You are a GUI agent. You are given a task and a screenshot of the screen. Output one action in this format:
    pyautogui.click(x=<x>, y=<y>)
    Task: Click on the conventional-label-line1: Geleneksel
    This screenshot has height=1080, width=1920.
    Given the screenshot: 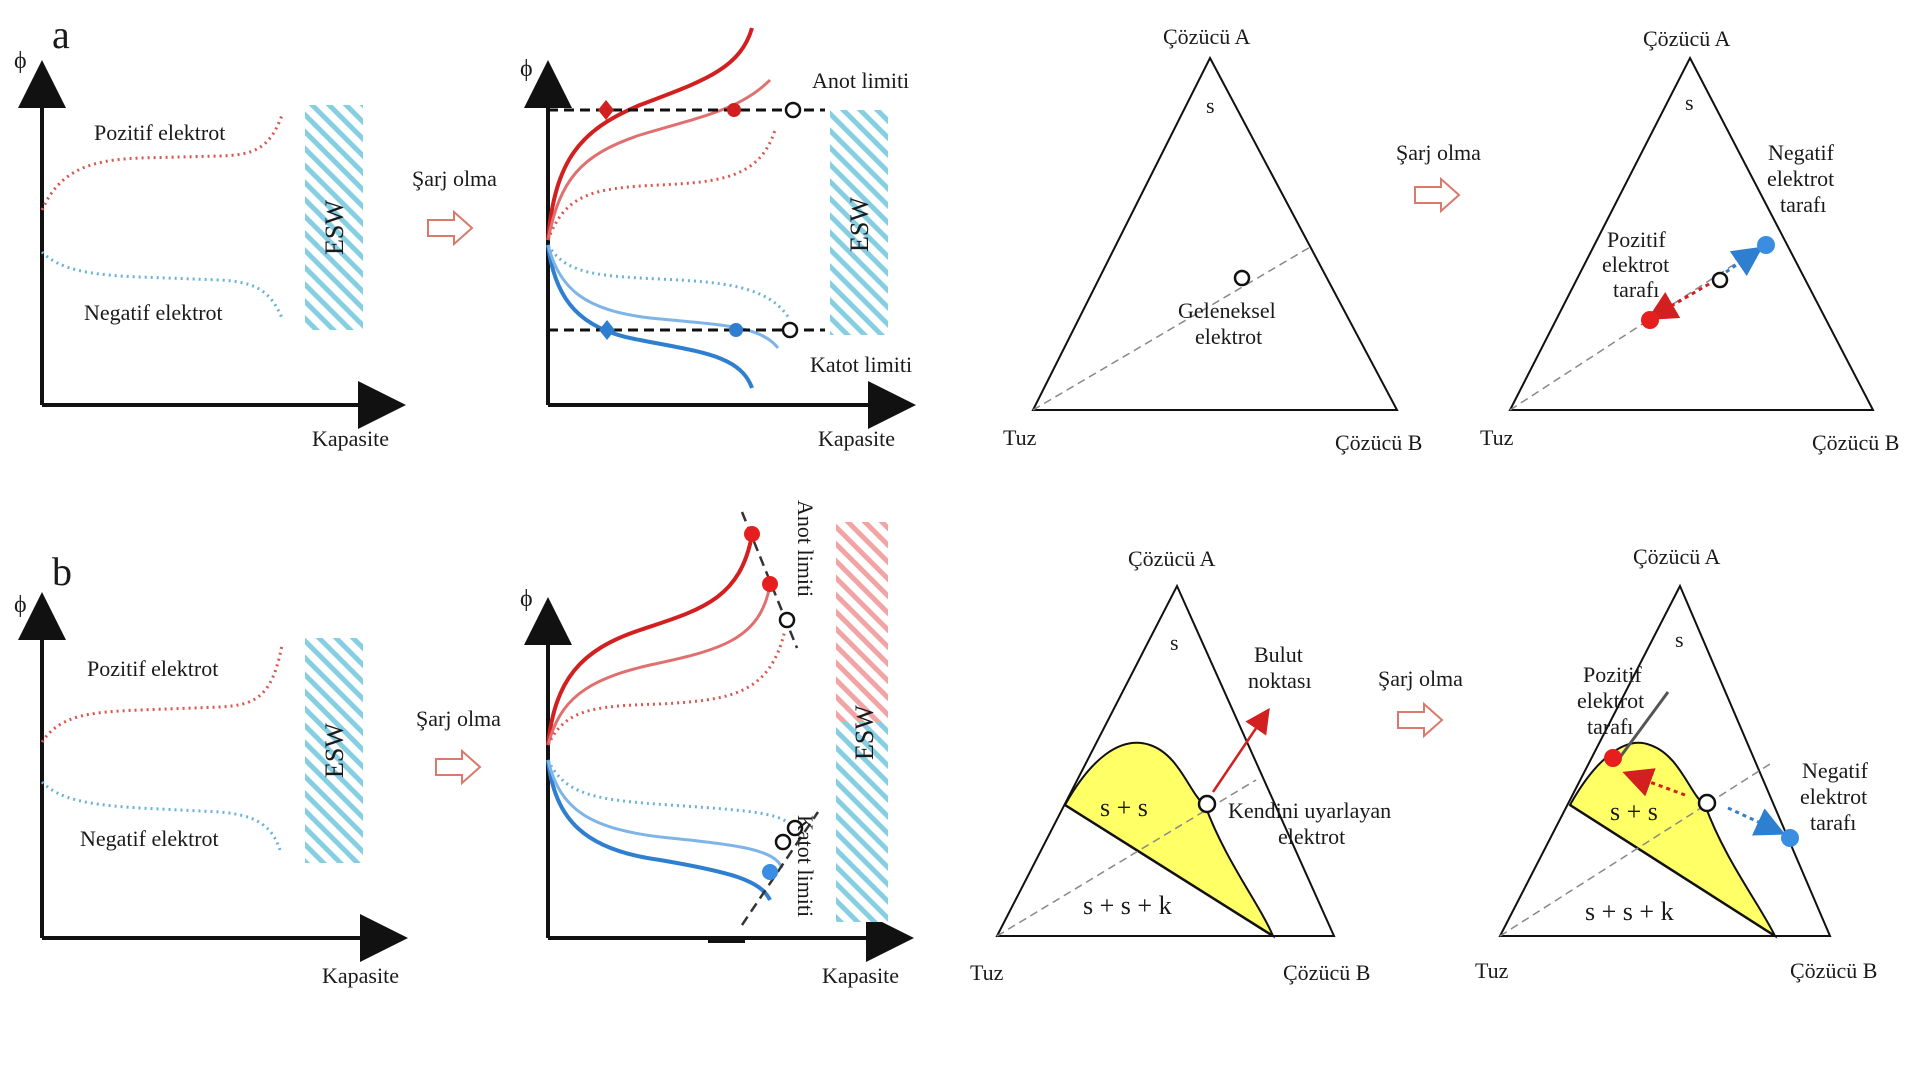 What is the action you would take?
    pyautogui.click(x=1227, y=310)
    